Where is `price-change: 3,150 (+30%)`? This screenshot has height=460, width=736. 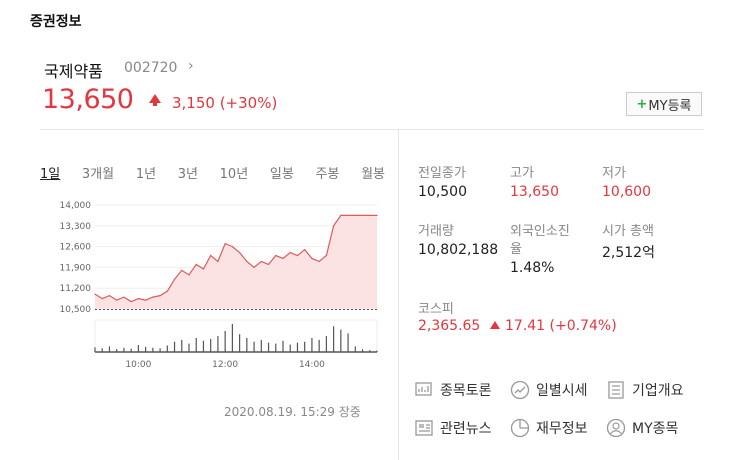 price-change: 3,150 (+30%) is located at coordinates (225, 103).